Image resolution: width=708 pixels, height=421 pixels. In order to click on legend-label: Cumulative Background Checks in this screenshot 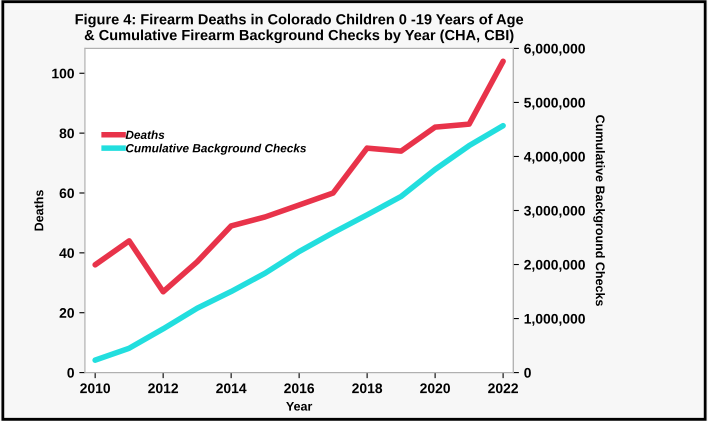, I will do `click(216, 149)`.